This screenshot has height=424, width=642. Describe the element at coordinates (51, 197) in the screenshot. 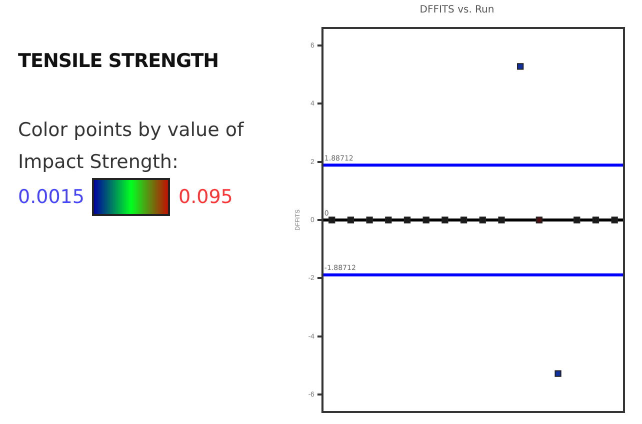

I see `text: 0.0015` at that location.